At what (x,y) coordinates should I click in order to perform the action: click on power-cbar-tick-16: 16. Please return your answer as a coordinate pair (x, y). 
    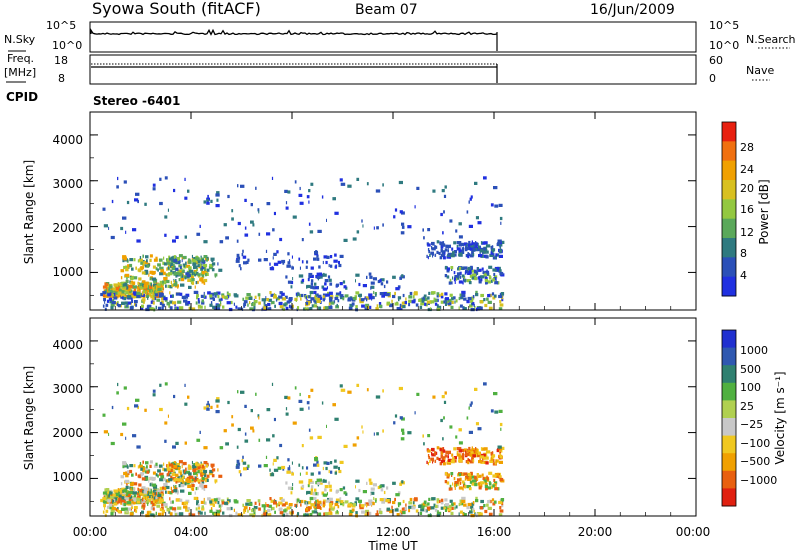
    Looking at the image, I should click on (747, 209).